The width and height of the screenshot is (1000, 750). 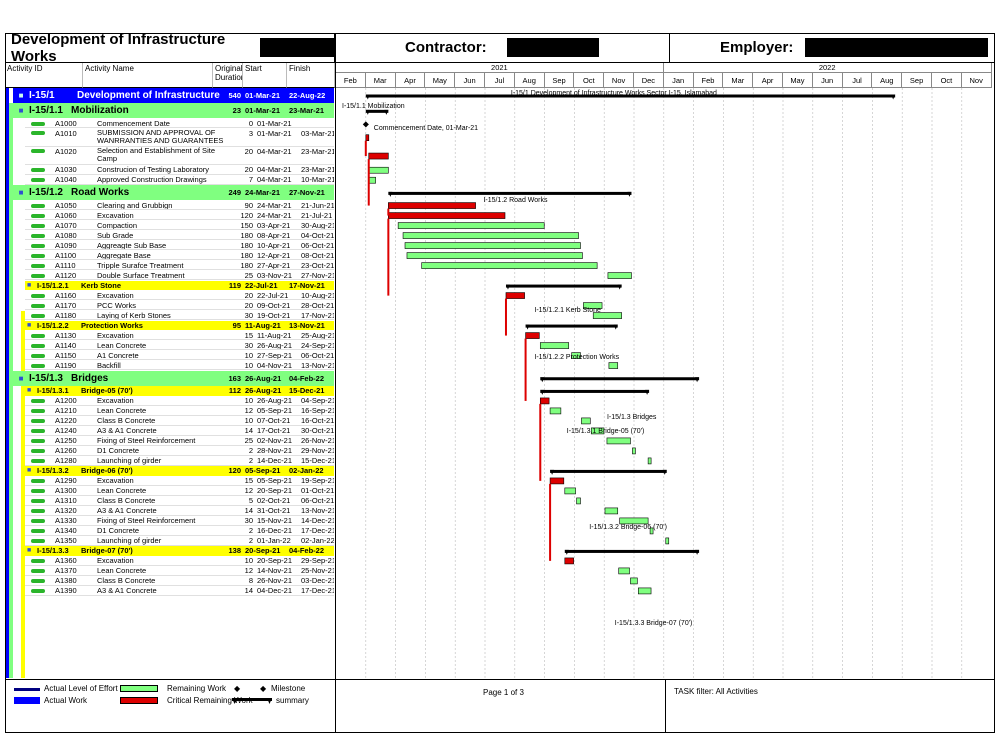 I want to click on activity-row: A1070 Compaction 150 03-Apr-21 30-Aug-21, so click(x=179, y=225).